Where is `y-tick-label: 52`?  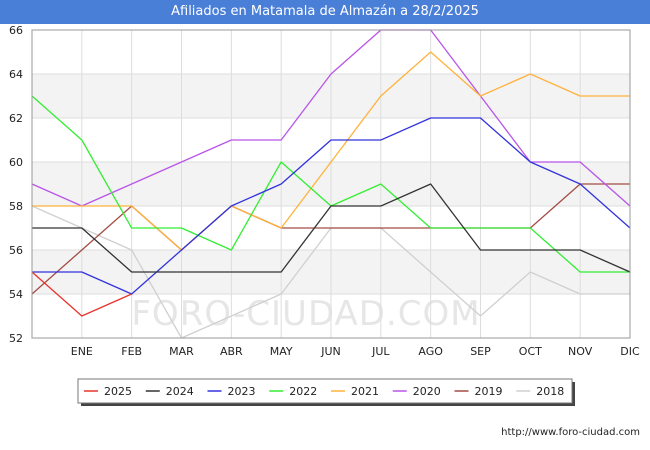
y-tick-label: 52 is located at coordinates (16, 338).